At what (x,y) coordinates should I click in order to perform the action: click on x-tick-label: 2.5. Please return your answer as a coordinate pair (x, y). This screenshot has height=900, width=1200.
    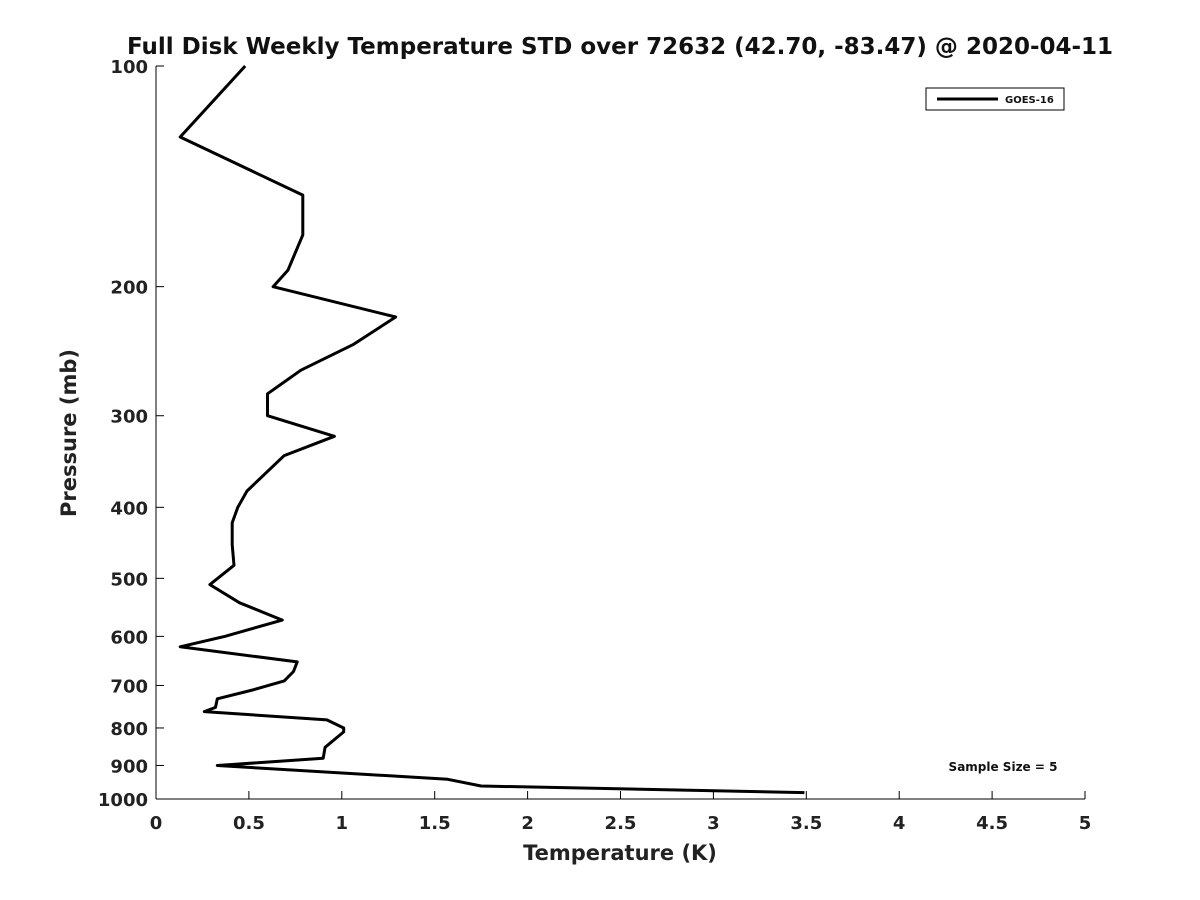
    Looking at the image, I should click on (621, 823).